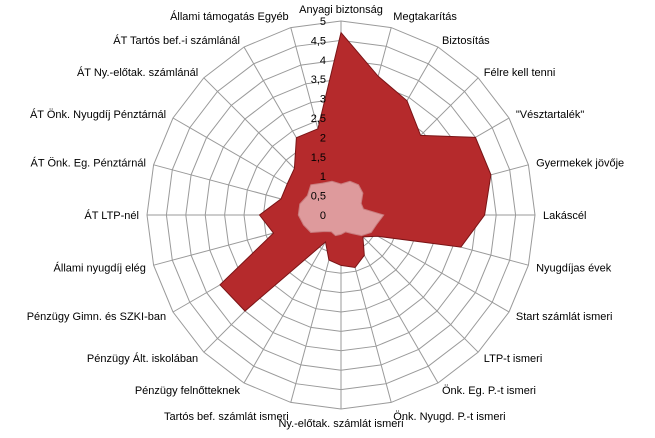  I want to click on category-label: Önk. Eg. P.-t ismeri, so click(489, 391).